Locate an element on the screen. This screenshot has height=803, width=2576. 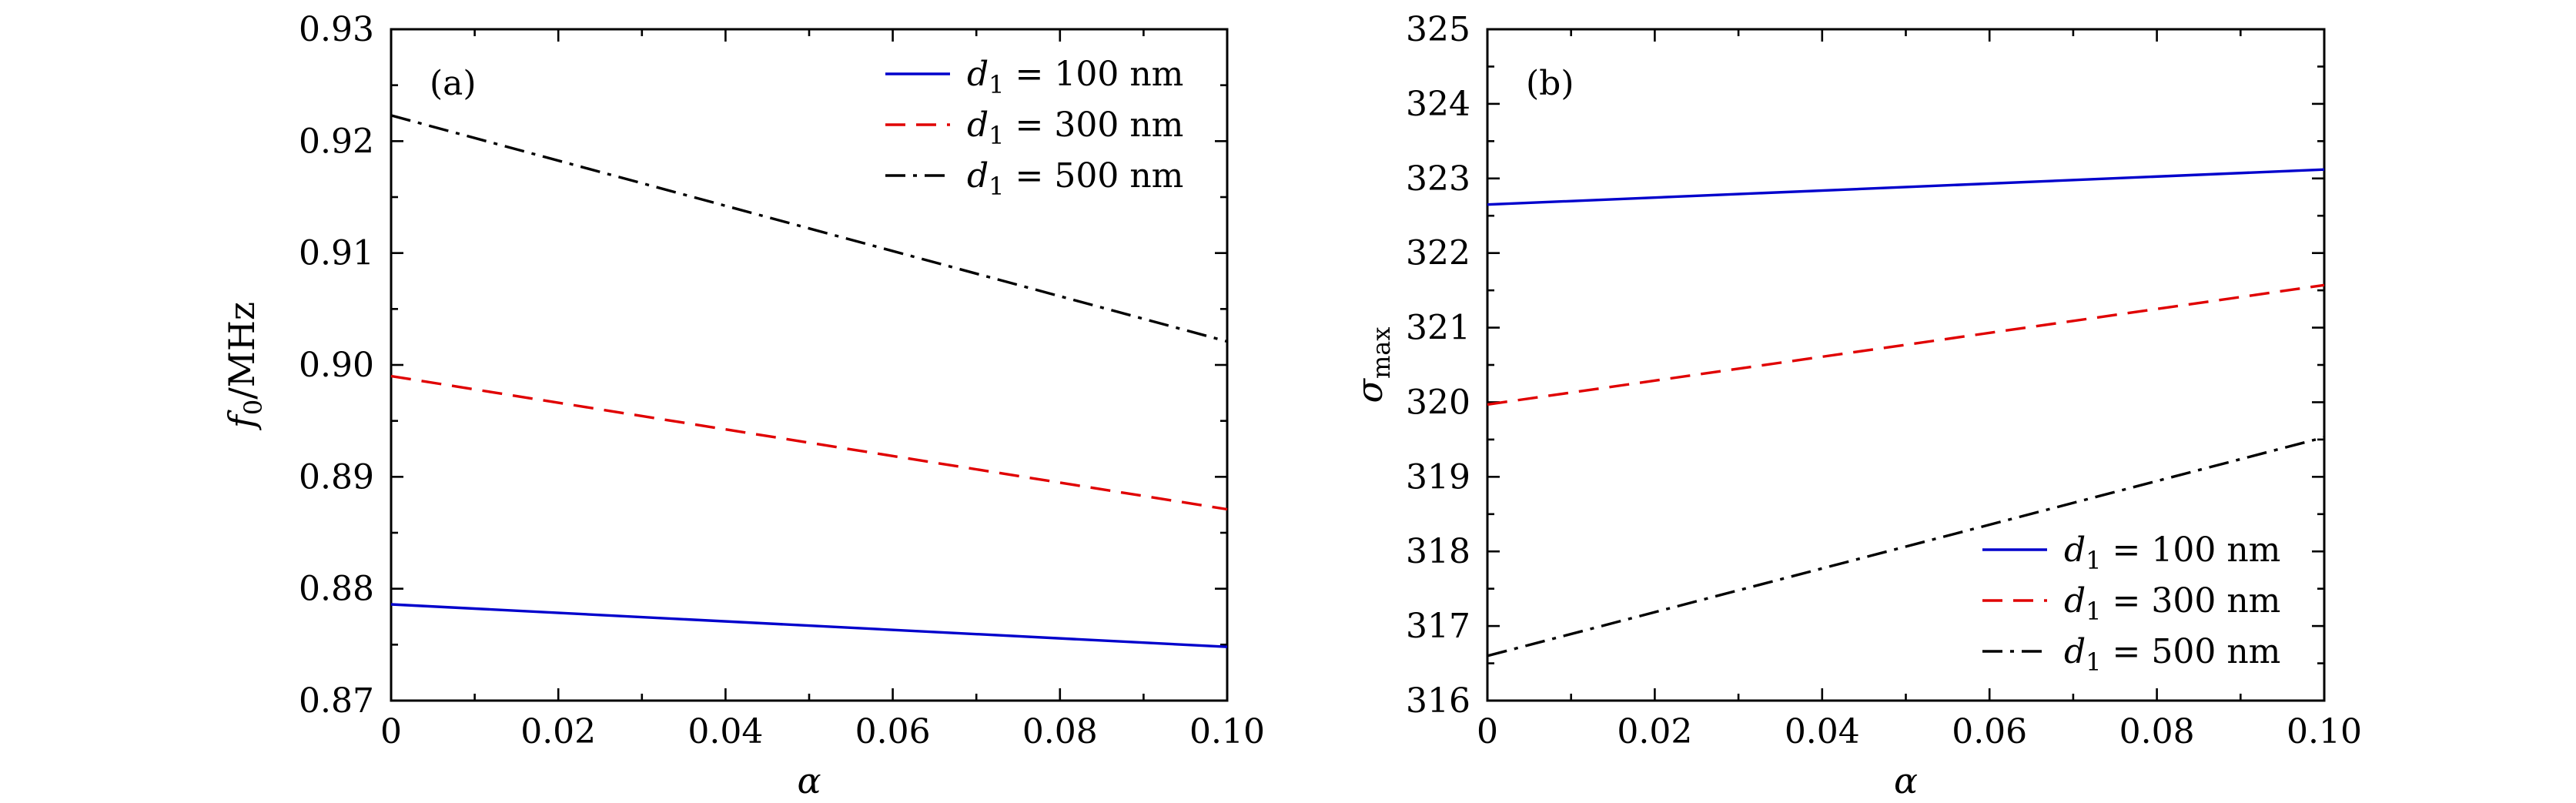
y-tick-label: 0.87 is located at coordinates (336, 701).